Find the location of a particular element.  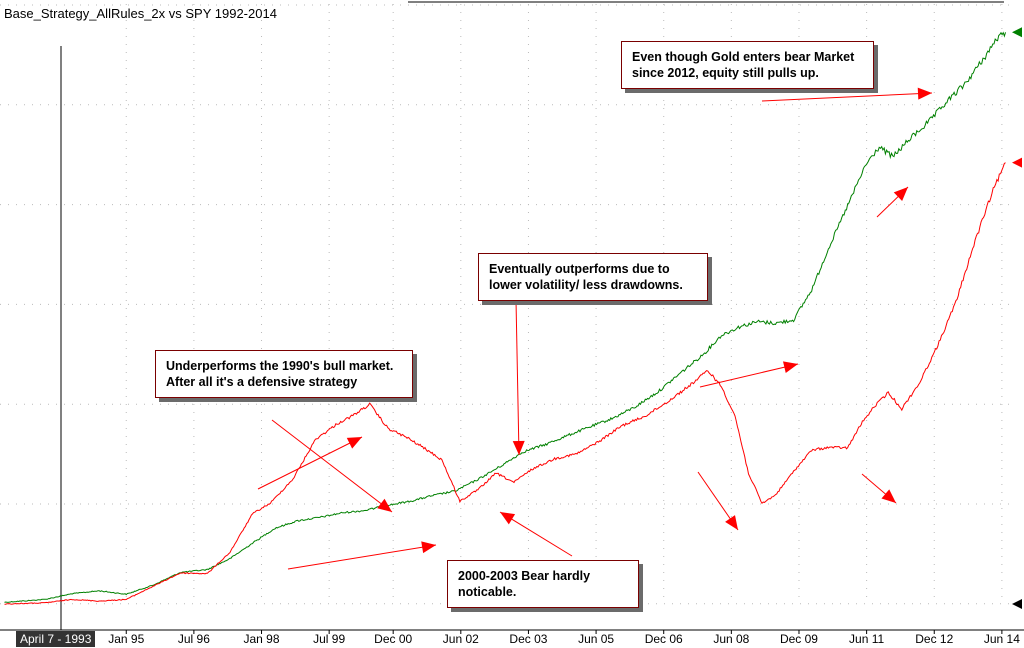

spy-last-value-marker is located at coordinates (1017, 162).